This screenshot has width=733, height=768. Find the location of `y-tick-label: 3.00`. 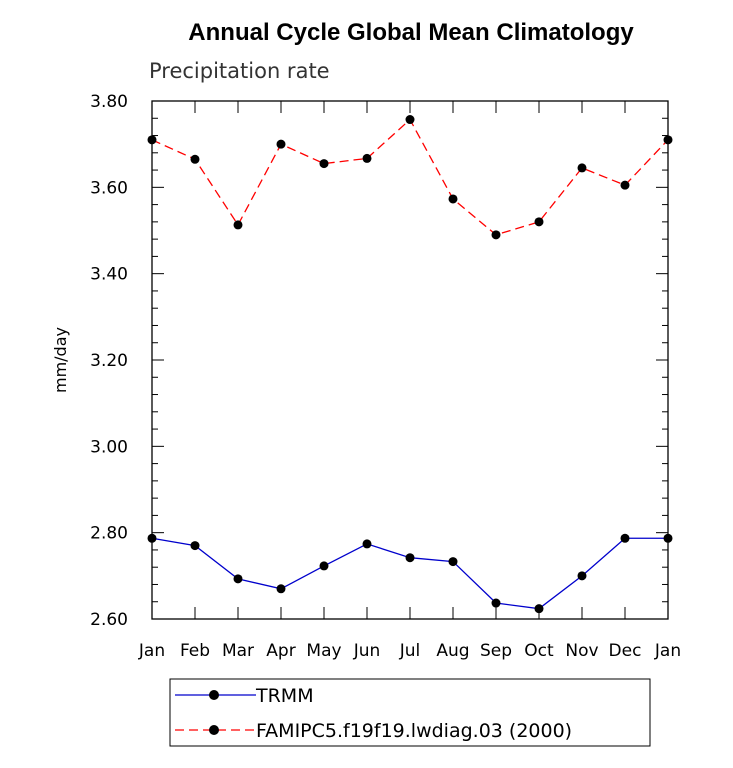

y-tick-label: 3.00 is located at coordinates (109, 447).